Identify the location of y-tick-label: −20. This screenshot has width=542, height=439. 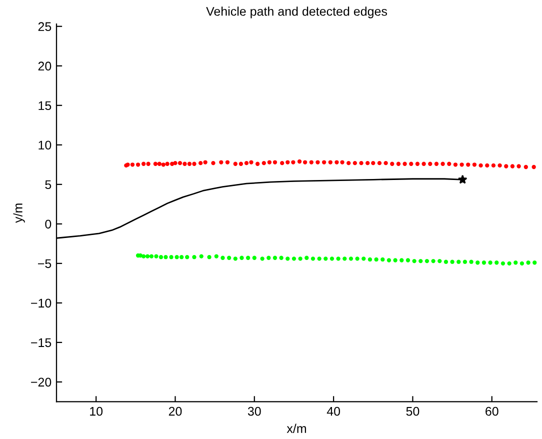
(41, 382).